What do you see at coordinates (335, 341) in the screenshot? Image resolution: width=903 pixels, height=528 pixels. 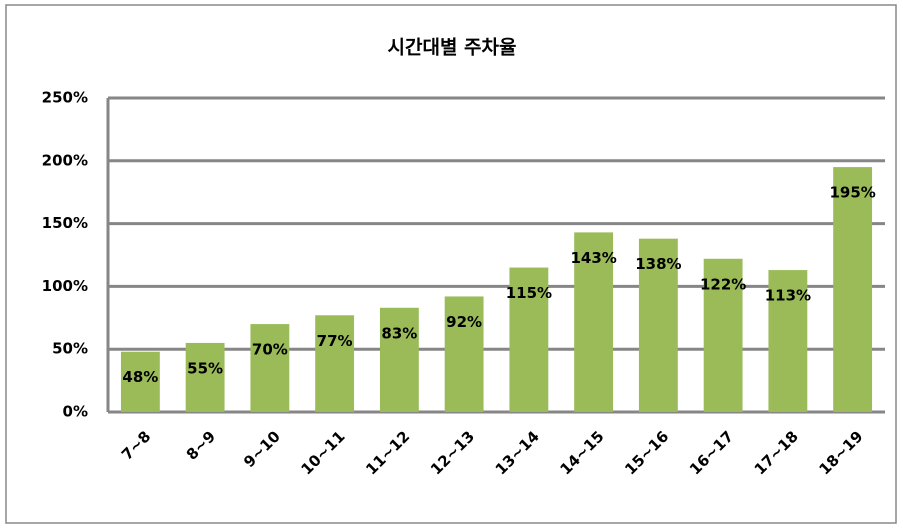 I see `data-label: 77%` at bounding box center [335, 341].